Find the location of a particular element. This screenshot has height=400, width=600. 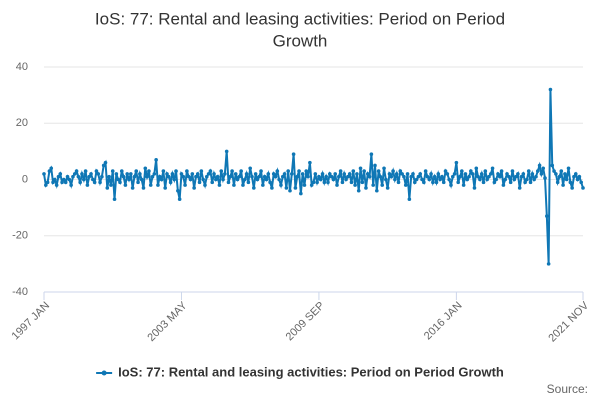

chart-title: Growth is located at coordinates (300, 40).